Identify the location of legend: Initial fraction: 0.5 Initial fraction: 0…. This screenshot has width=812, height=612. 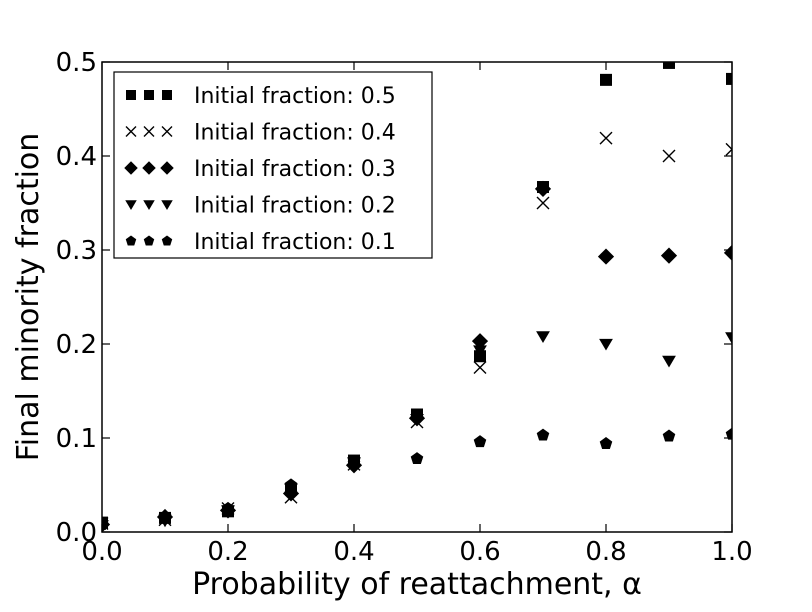
(273, 165).